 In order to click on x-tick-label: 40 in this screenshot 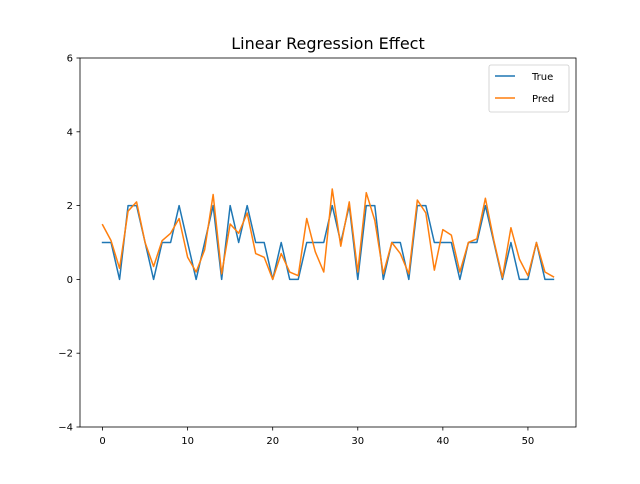, I will do `click(442, 441)`.